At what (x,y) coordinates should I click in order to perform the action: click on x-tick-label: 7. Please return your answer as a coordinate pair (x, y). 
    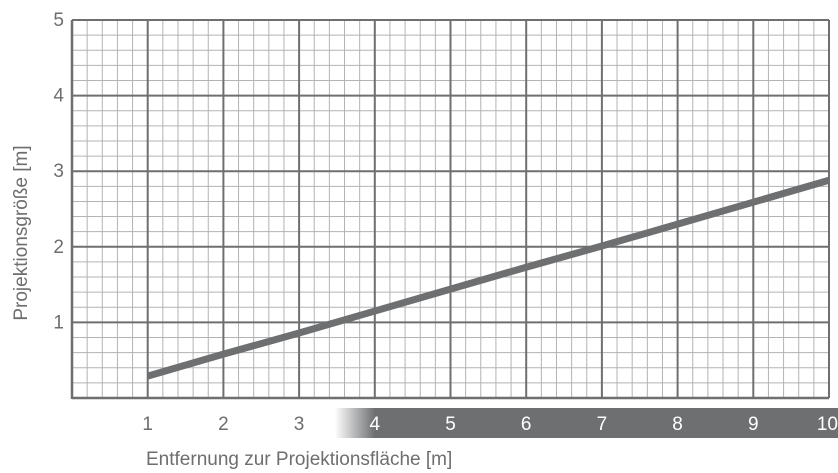
    Looking at the image, I should click on (602, 424).